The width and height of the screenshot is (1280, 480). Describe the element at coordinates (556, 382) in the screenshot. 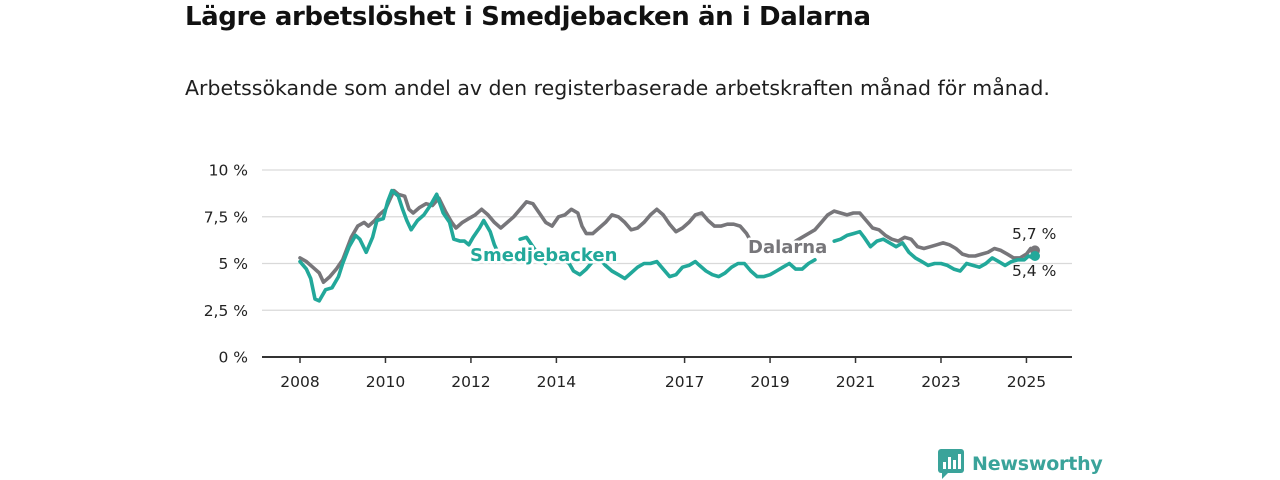

I see `x-tick-label: 2014` at that location.